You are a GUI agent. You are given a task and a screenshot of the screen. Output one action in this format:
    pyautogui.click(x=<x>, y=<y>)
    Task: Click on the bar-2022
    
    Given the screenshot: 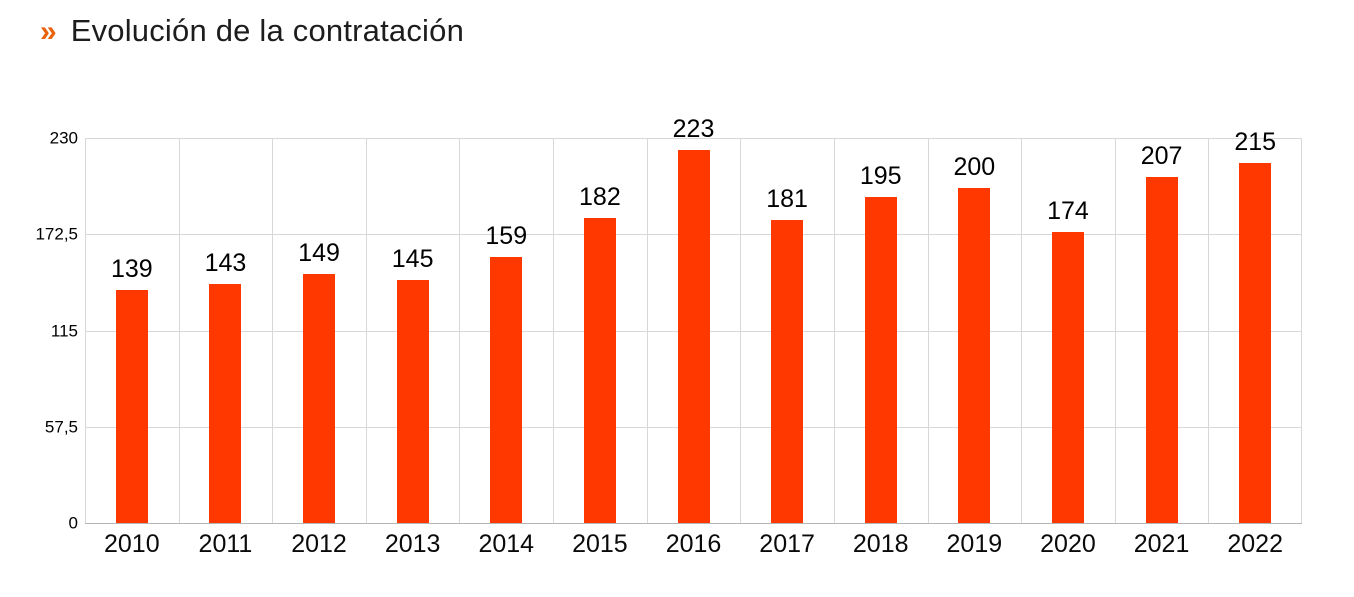 What is the action you would take?
    pyautogui.click(x=1255, y=343)
    